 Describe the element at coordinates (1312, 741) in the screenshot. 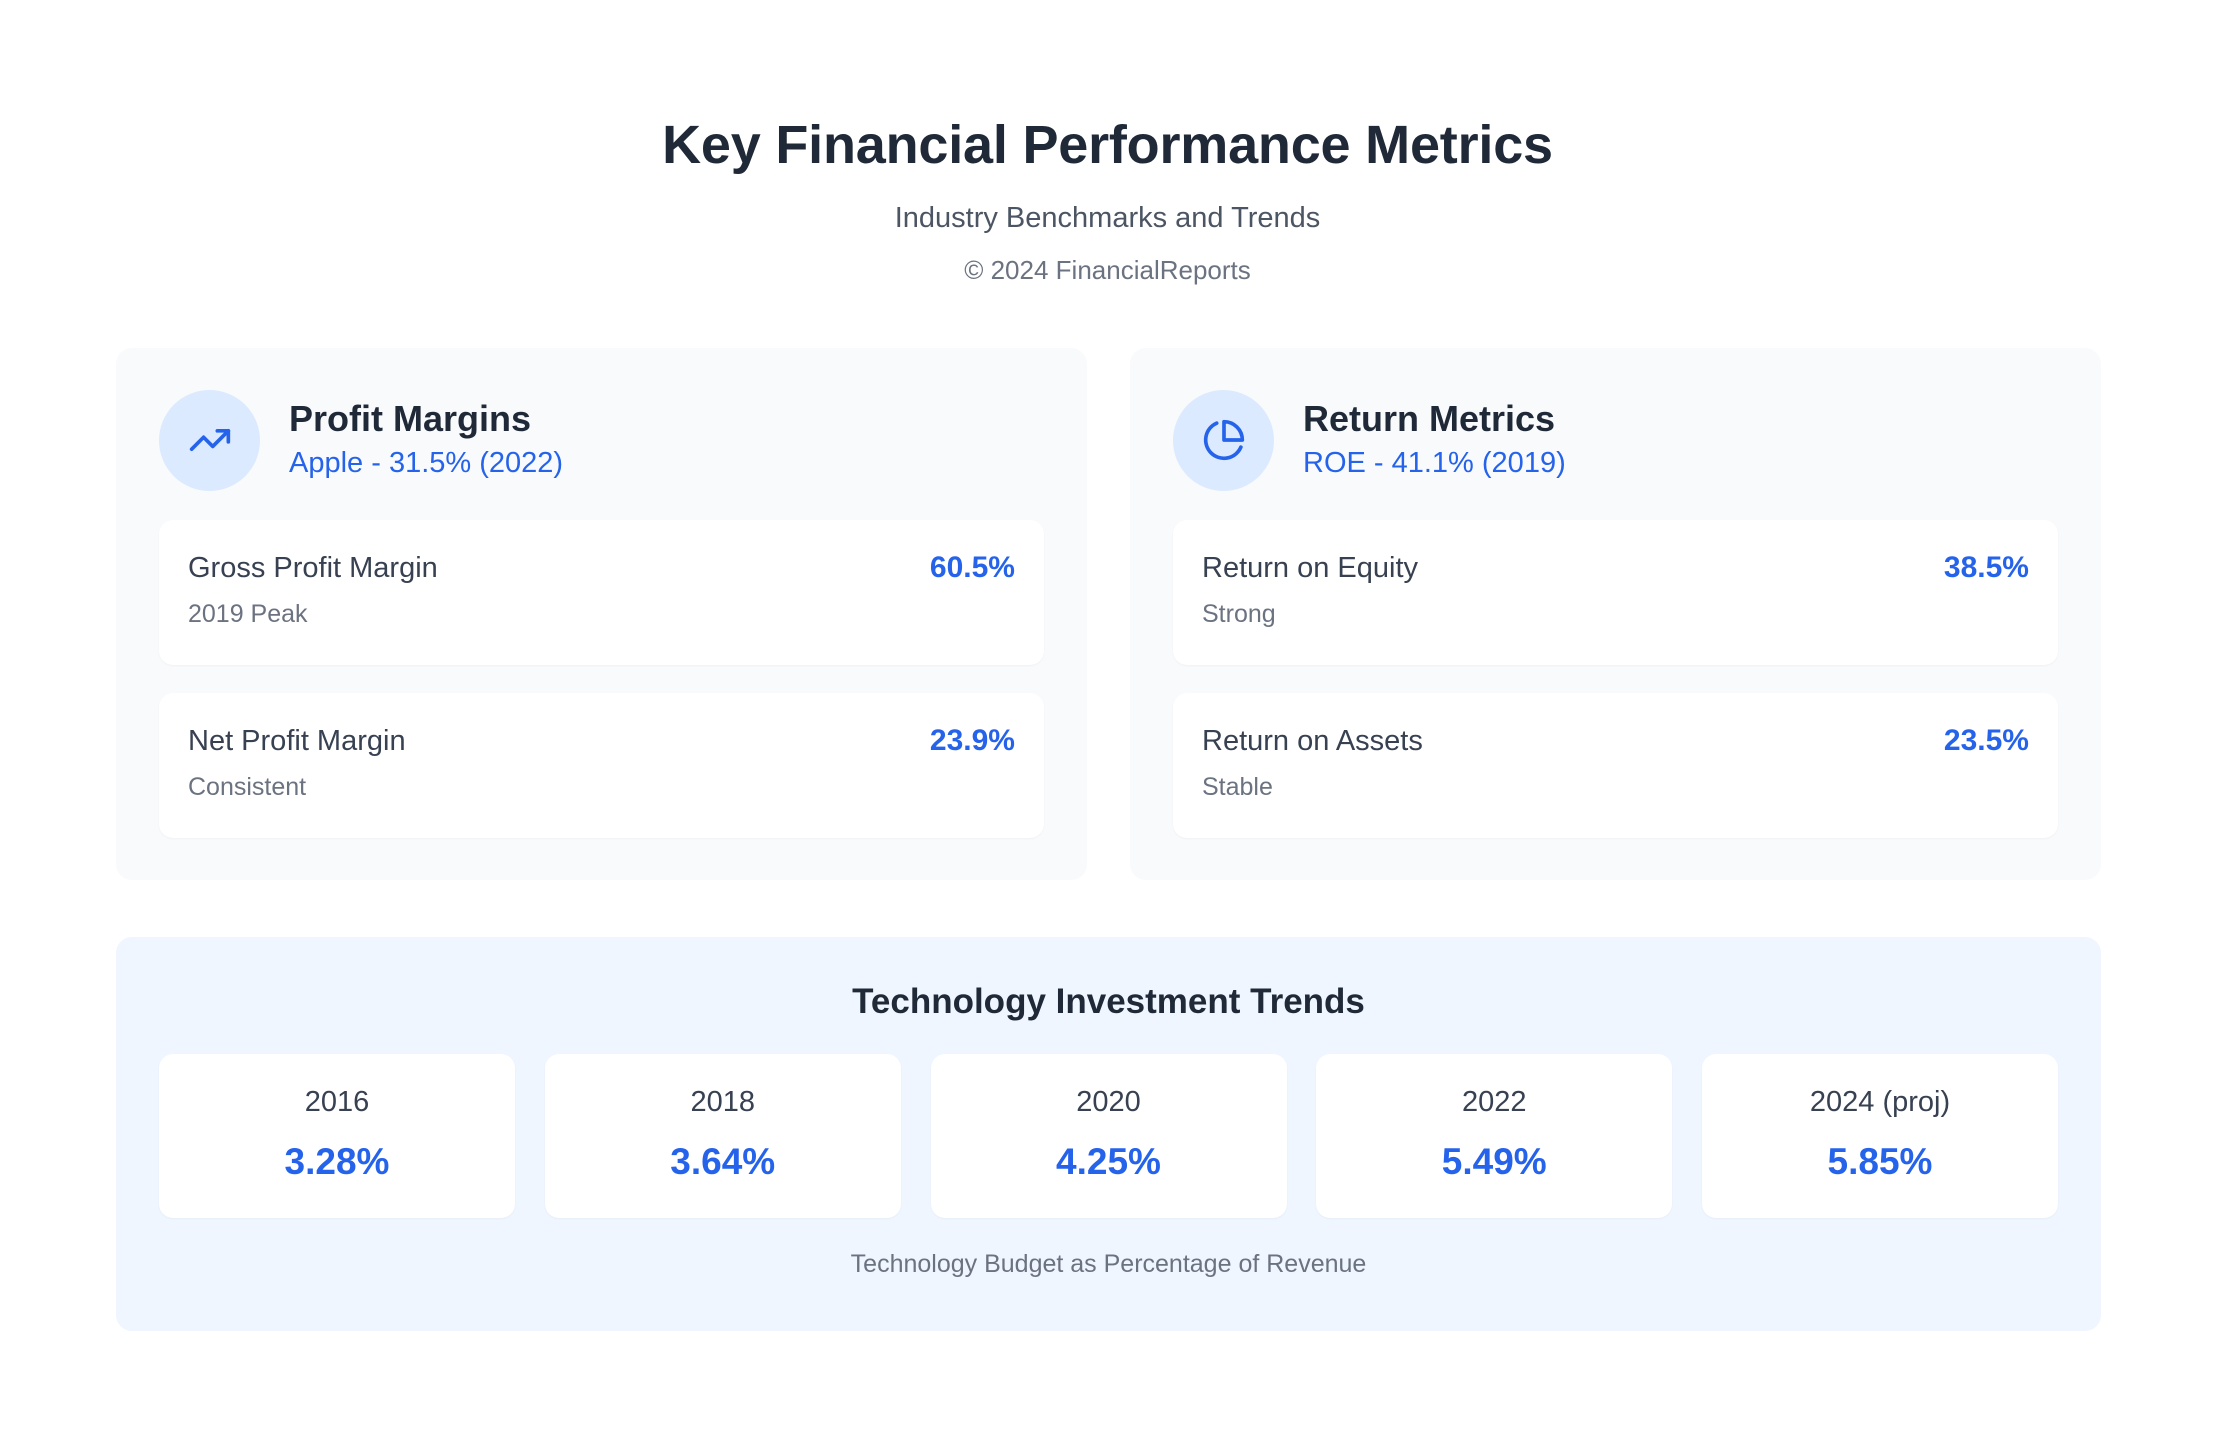

I see `metric-name: Return on Assets` at that location.